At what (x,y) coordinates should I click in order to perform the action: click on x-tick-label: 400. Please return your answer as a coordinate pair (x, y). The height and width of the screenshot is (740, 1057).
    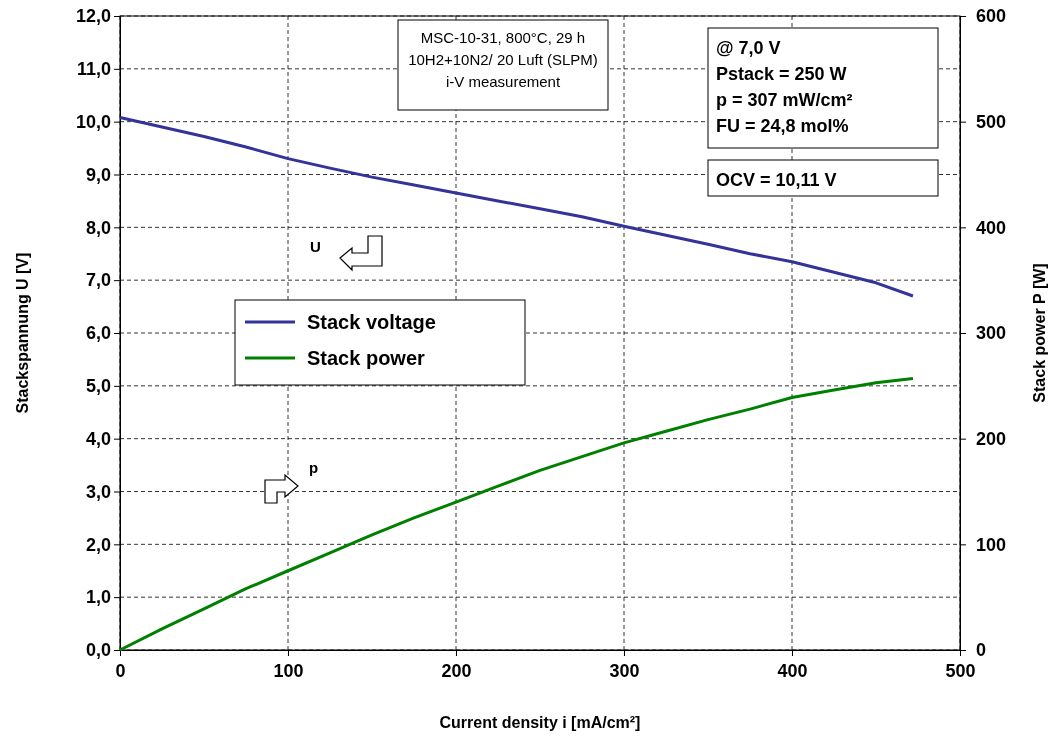
    Looking at the image, I should click on (792, 670).